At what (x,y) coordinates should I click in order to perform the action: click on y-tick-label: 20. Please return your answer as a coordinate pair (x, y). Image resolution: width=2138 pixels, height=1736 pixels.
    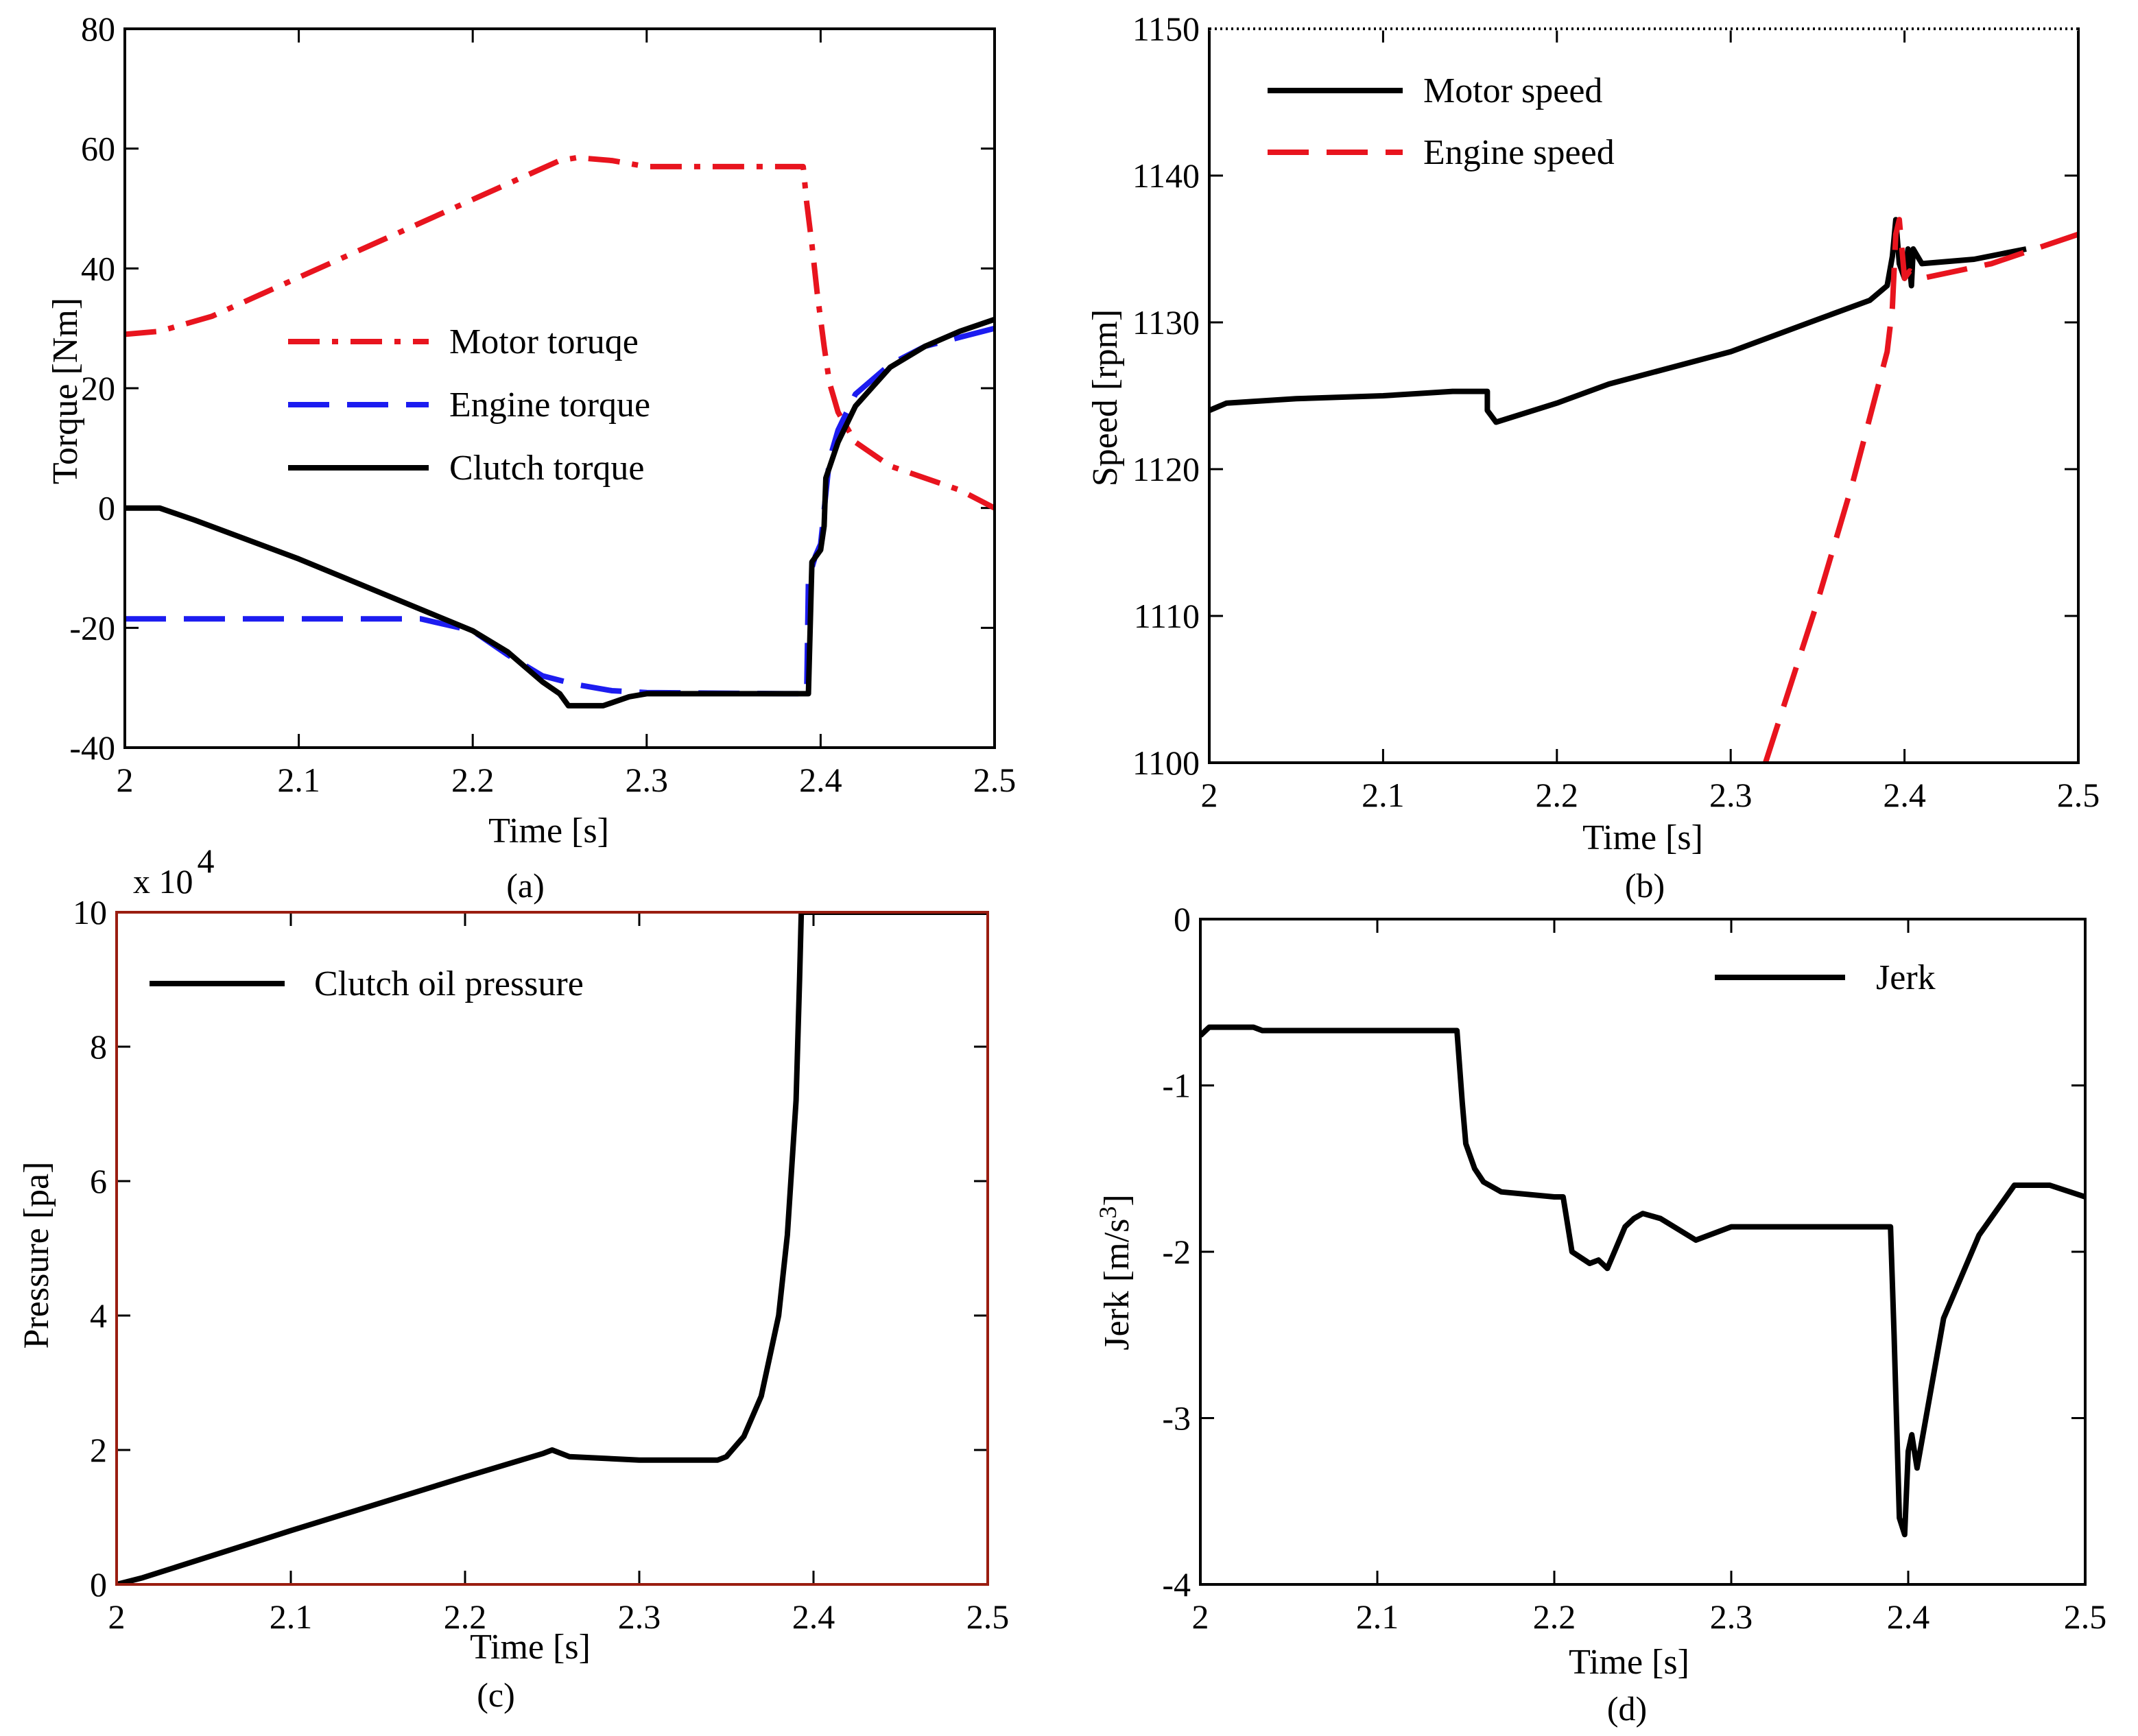
    Looking at the image, I should click on (98, 388).